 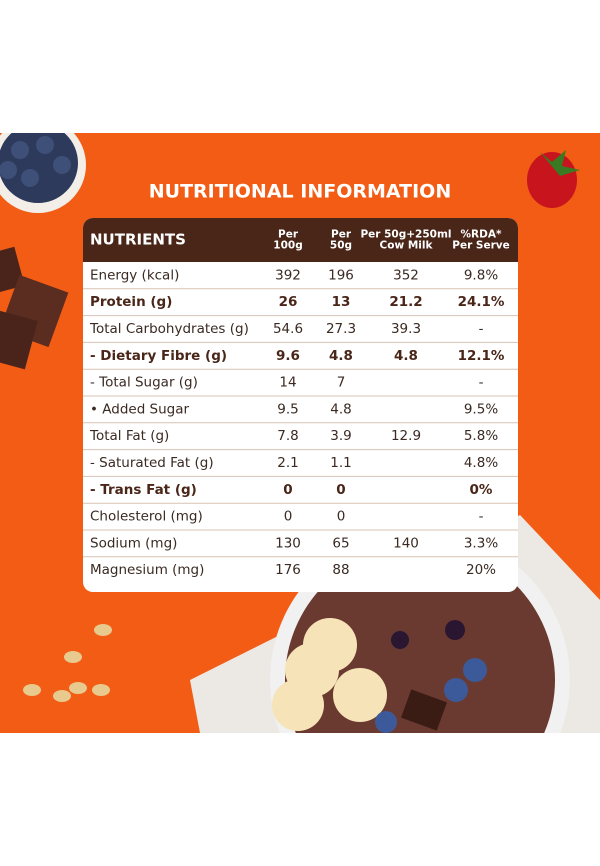 I want to click on table-cell: 13, so click(x=341, y=302).